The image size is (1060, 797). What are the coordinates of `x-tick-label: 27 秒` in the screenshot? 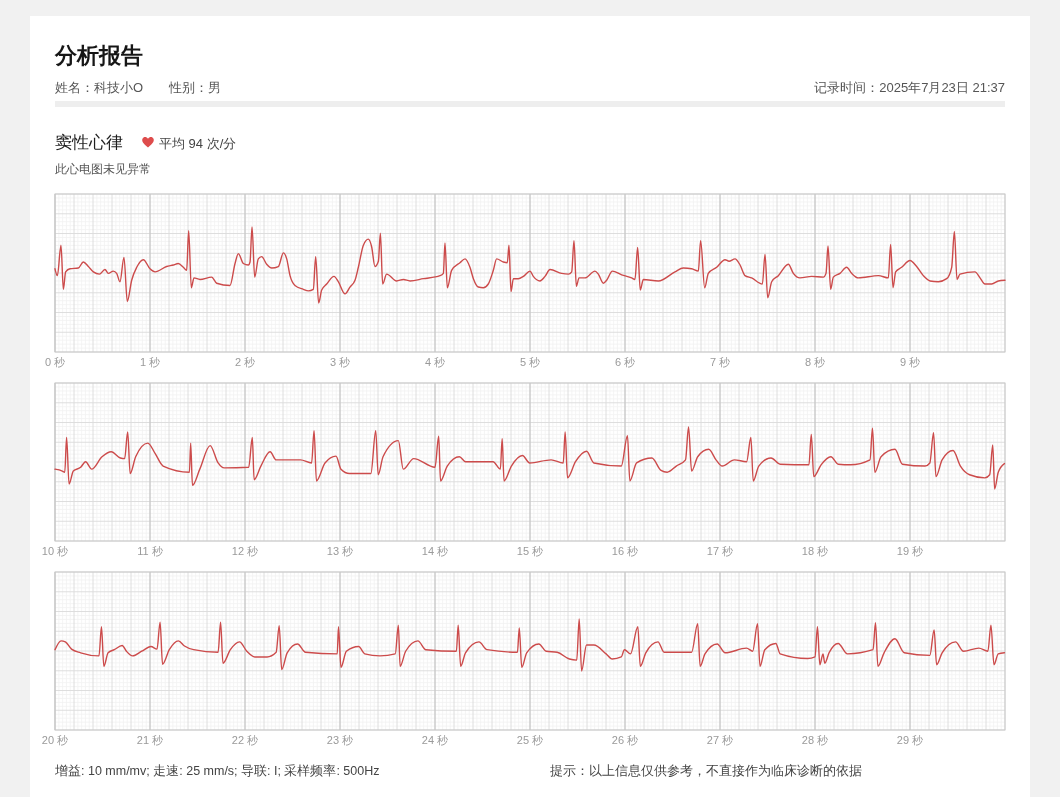 It's located at (720, 740).